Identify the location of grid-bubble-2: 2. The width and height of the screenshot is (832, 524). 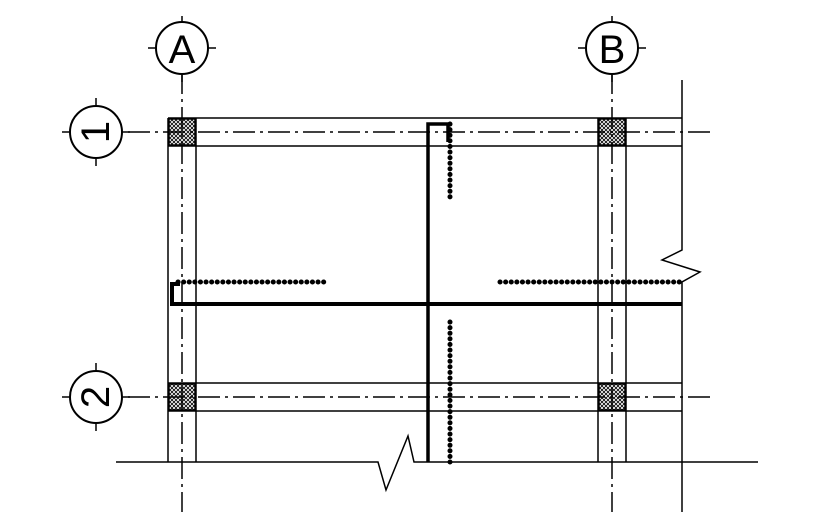
(96, 397).